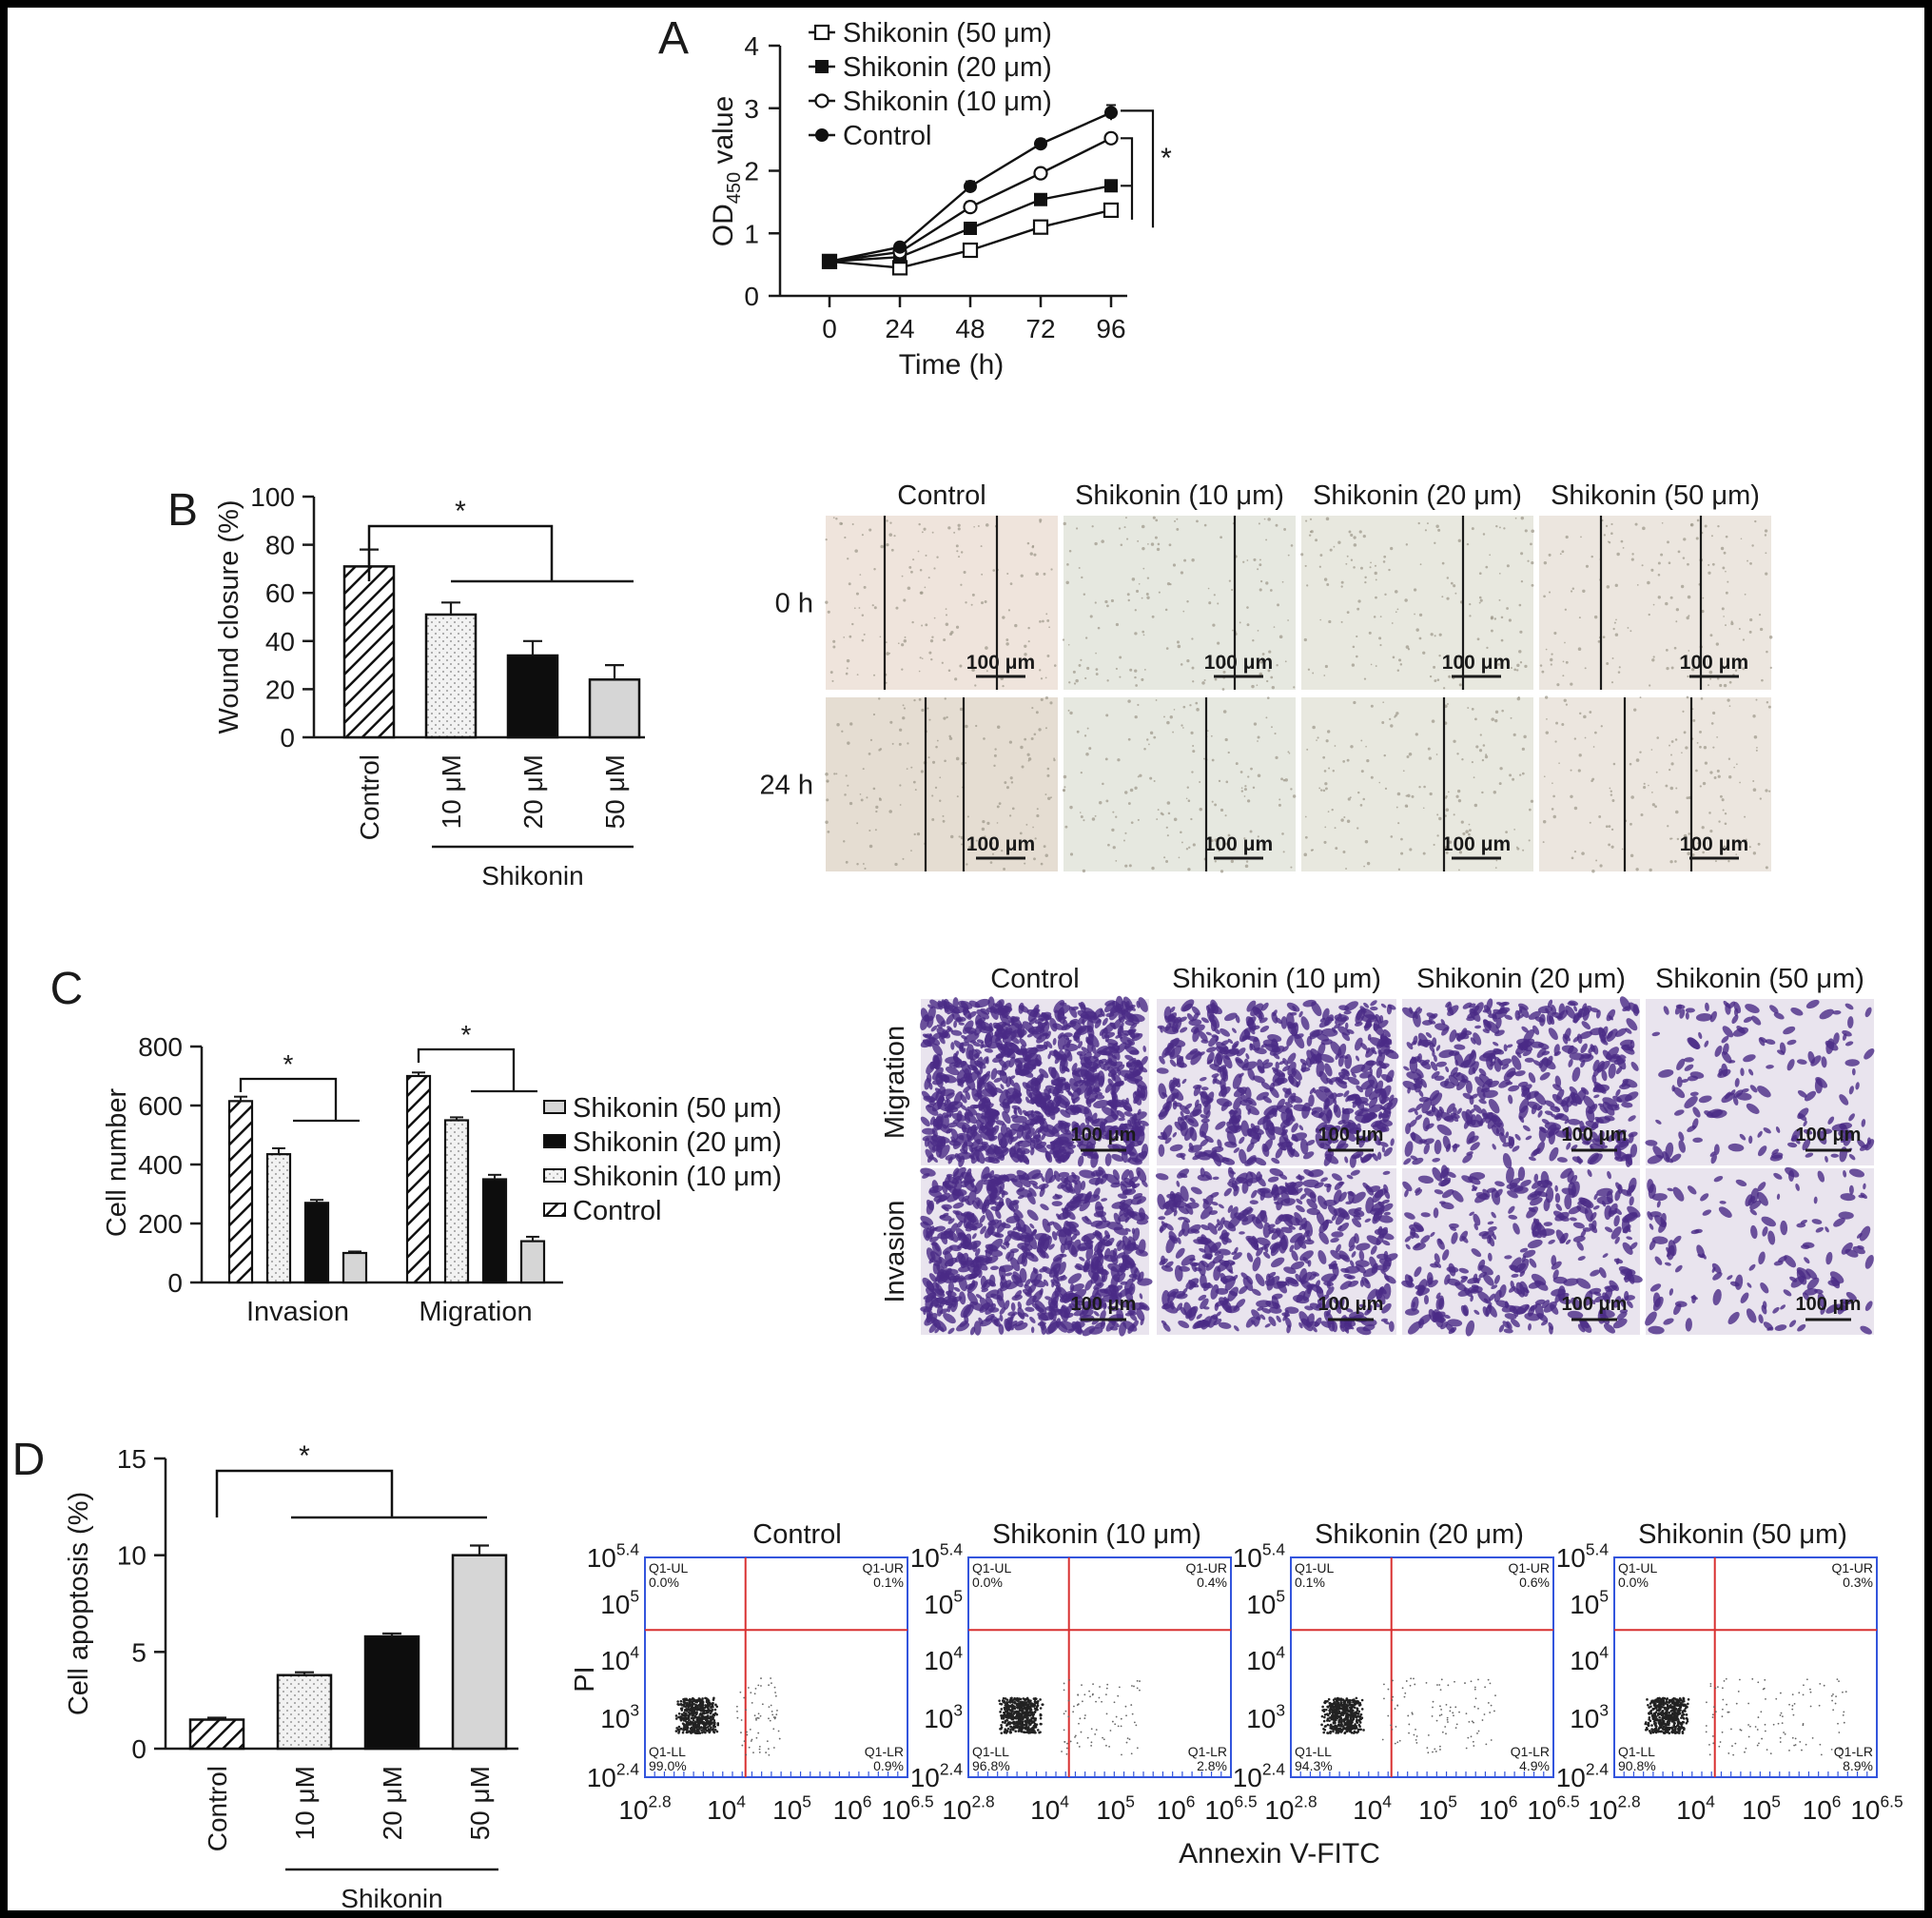  I want to click on image-bg, so click(1417, 784).